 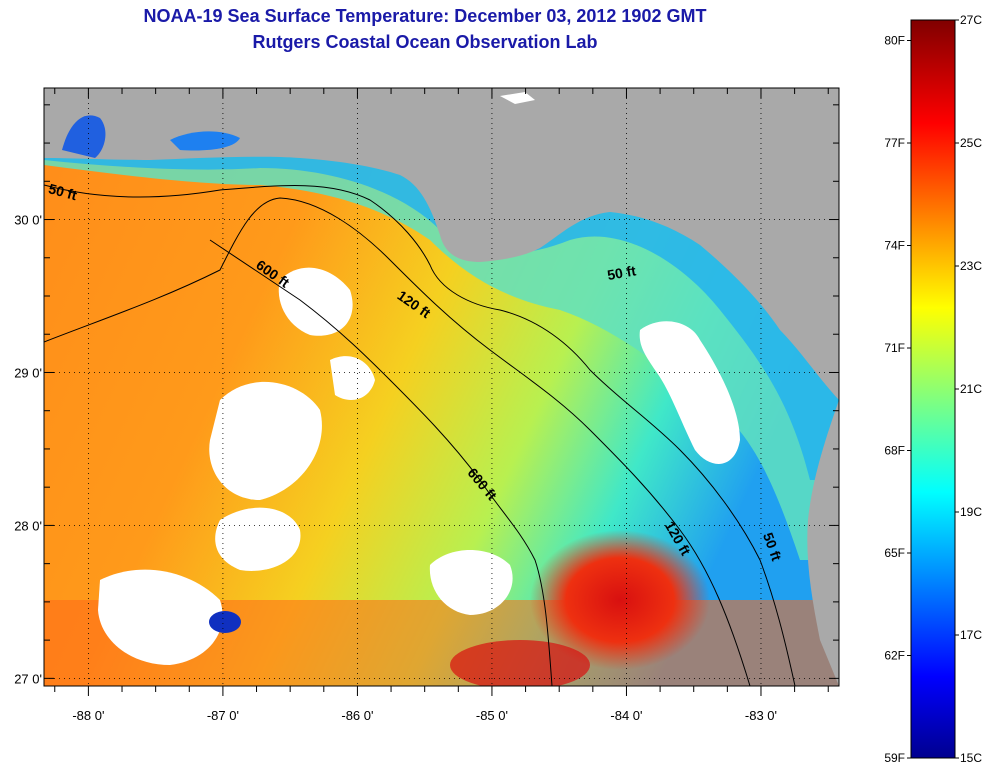 I want to click on warm-eddy, so click(x=620, y=600).